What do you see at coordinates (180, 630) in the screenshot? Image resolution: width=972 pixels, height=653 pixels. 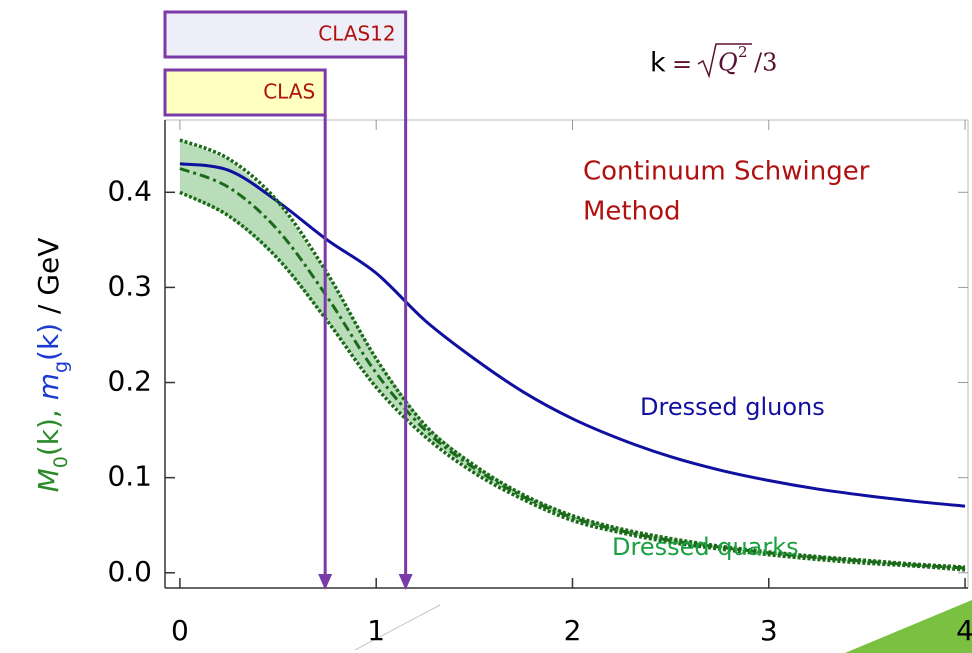 I see `x-tick-label: 0` at bounding box center [180, 630].